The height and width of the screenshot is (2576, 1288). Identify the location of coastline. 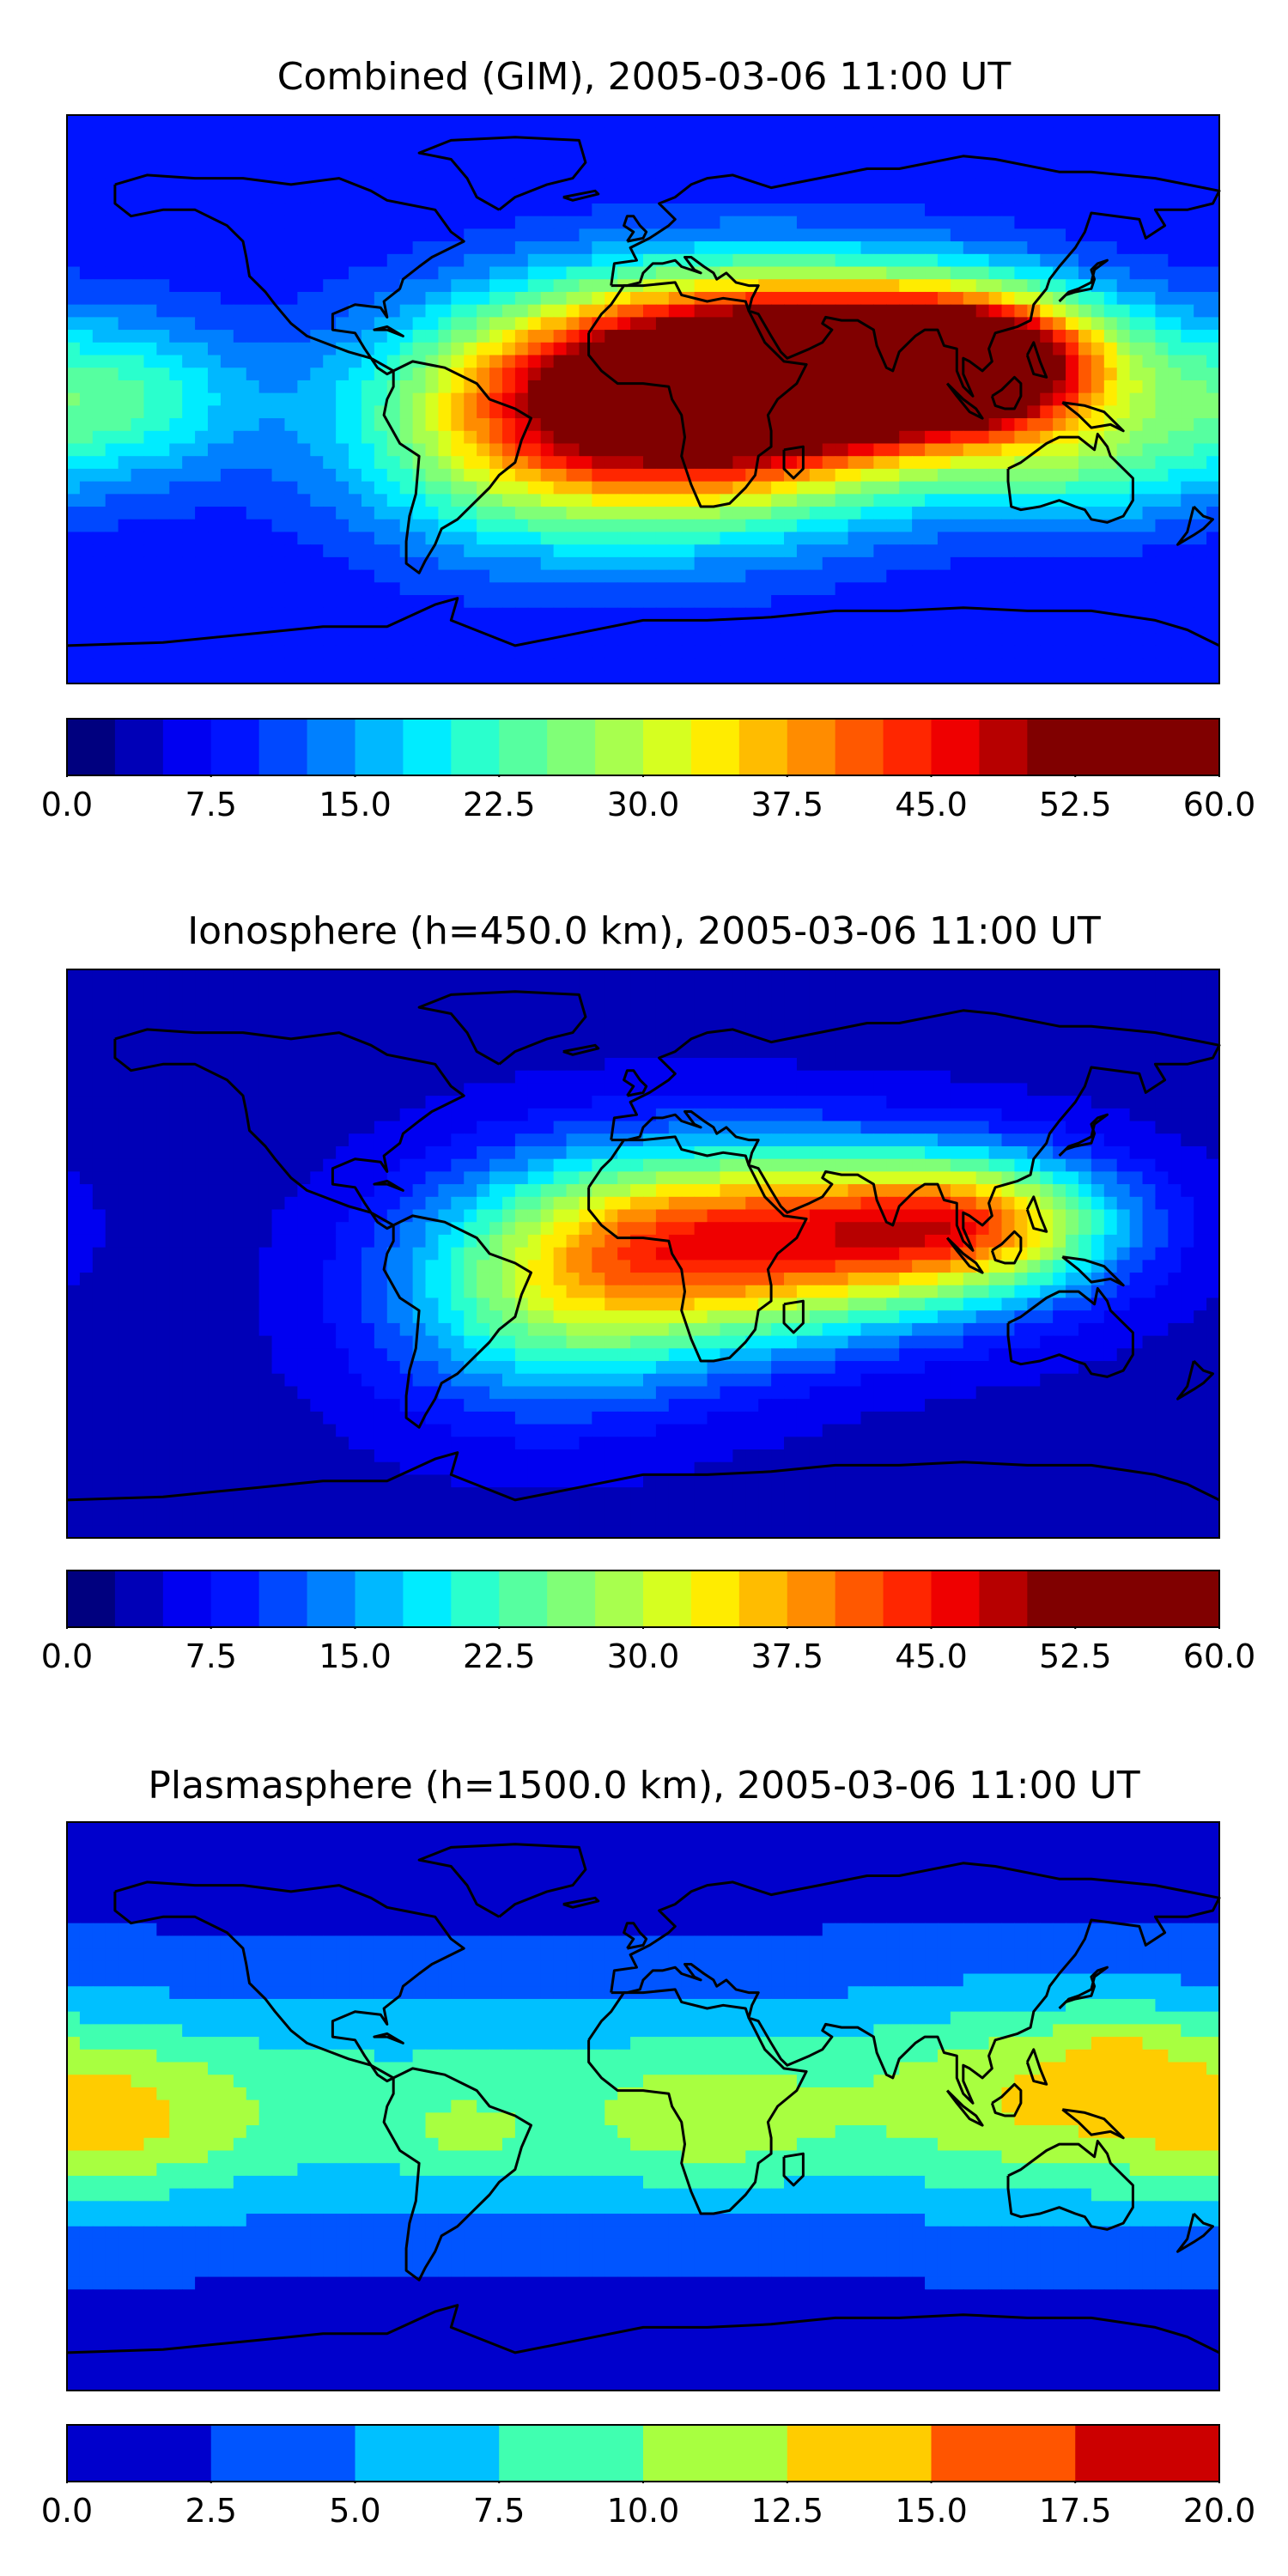
(1006, 392).